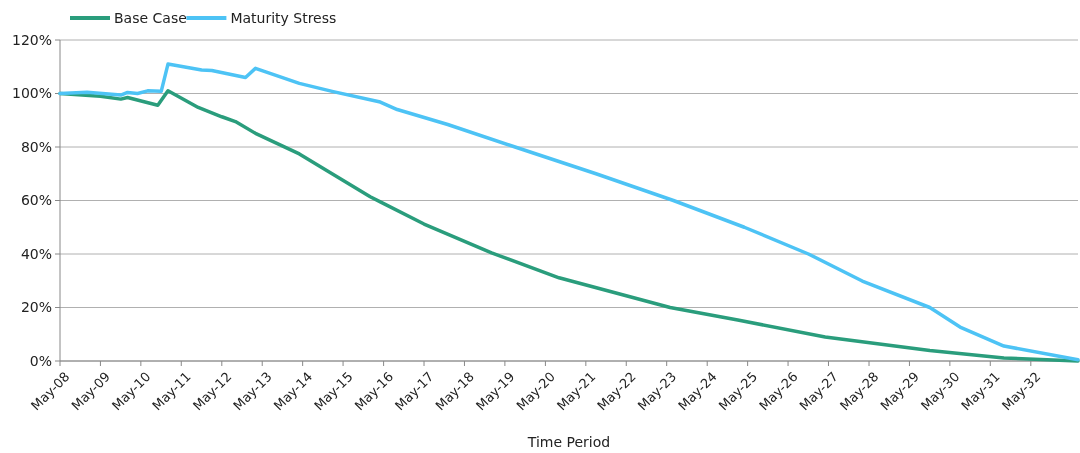 The width and height of the screenshot is (1080, 453). Describe the element at coordinates (36, 146) in the screenshot. I see `y-tick-label: 80%` at that location.